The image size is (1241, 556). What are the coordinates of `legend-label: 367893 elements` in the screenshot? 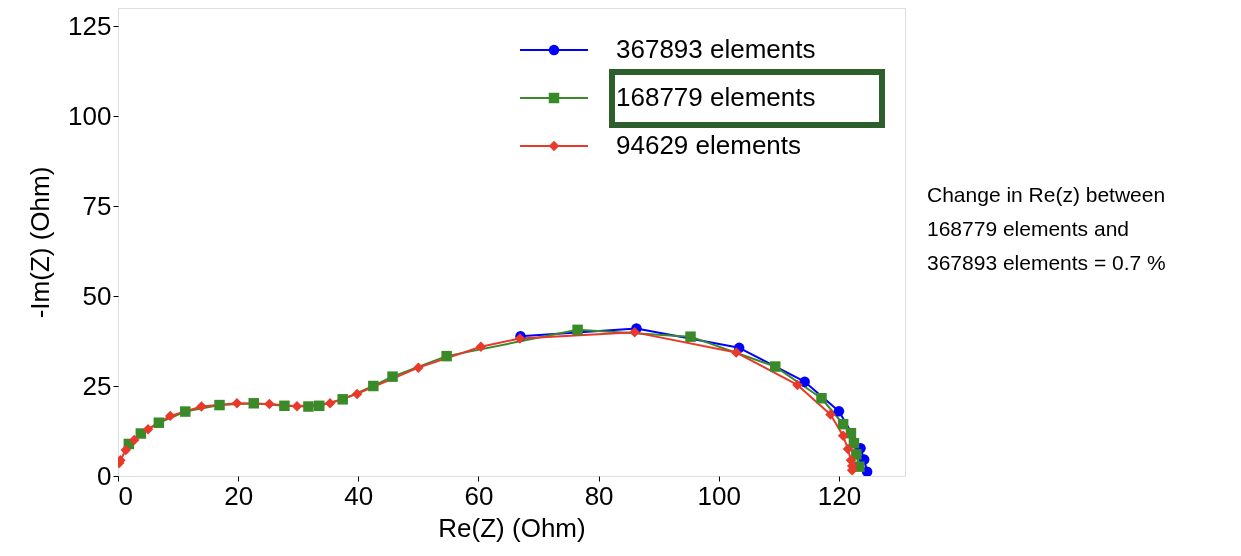 It's located at (716, 49).